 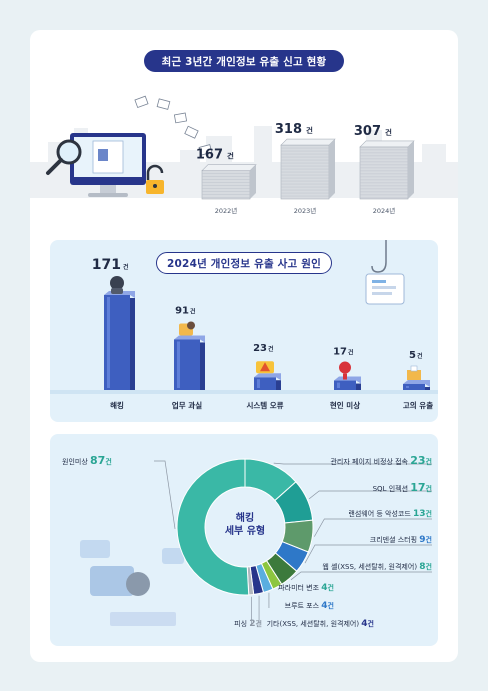 I want to click on cause-value-label: 23, so click(x=260, y=348).